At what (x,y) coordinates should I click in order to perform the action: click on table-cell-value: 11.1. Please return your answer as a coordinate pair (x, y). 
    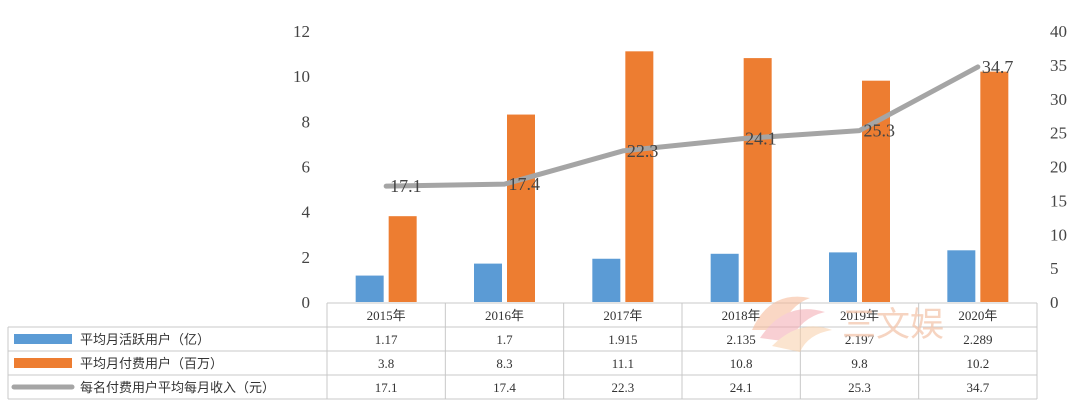
    Looking at the image, I should click on (623, 363).